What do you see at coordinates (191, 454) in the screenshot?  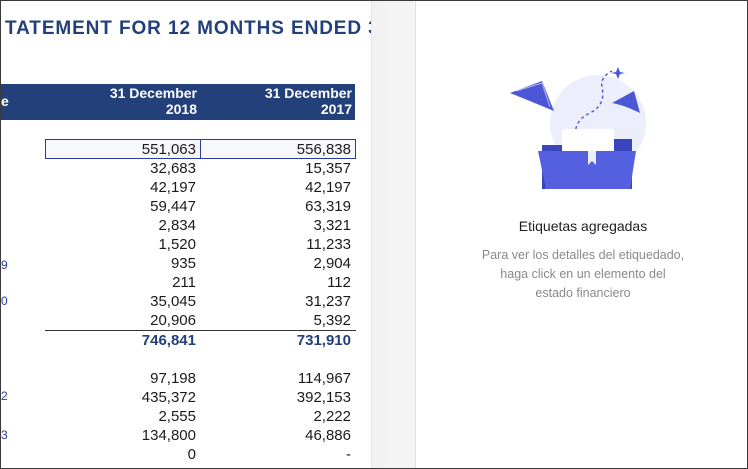 I see `cell-2018: 0` at bounding box center [191, 454].